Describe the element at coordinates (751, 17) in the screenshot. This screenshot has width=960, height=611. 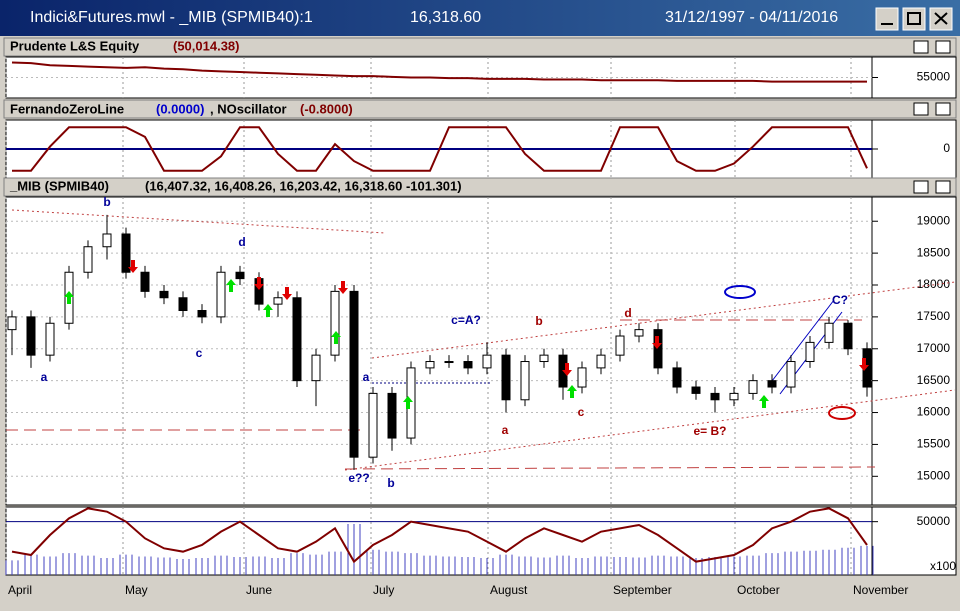
I see `date-range: 31/12/1997 - 04/11/2016` at that location.